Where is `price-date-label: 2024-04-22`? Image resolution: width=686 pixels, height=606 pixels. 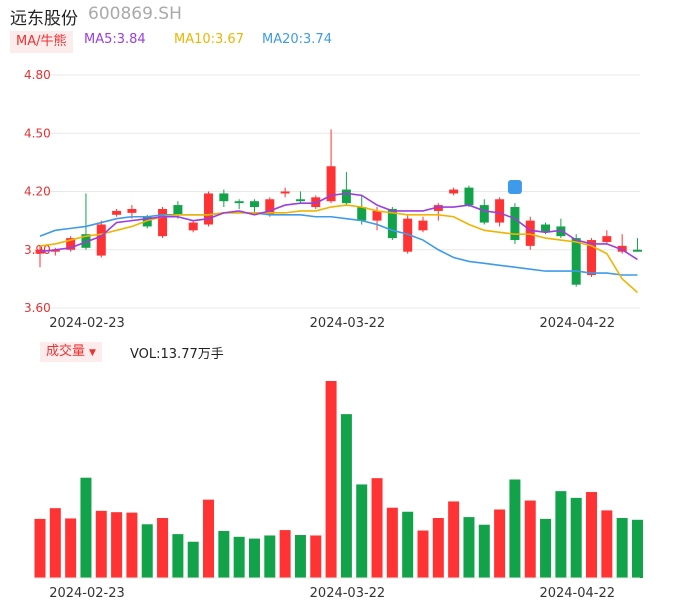
price-date-label: 2024-04-22 is located at coordinates (577, 323).